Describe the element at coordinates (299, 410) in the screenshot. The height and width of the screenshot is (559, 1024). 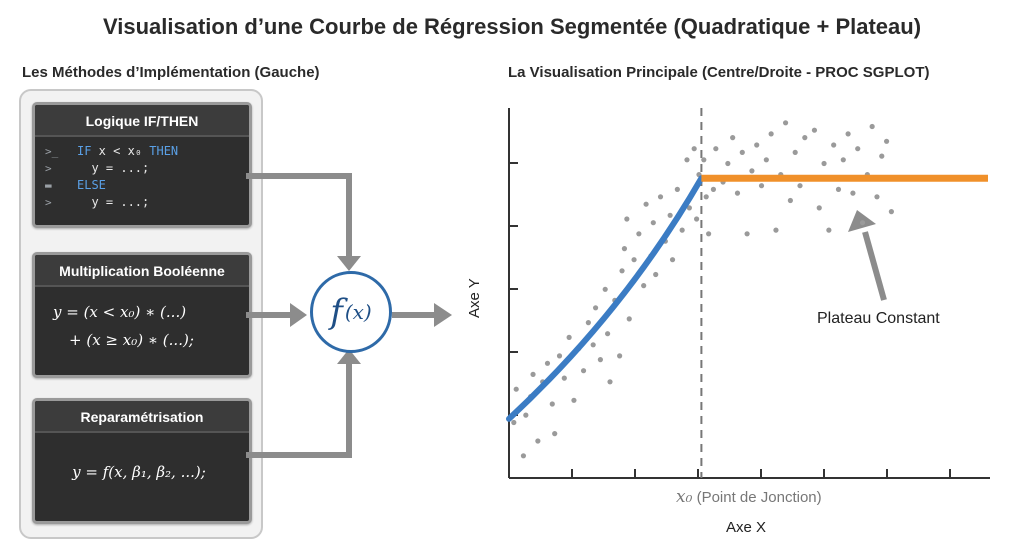
I see `arrow-from-reparam` at that location.